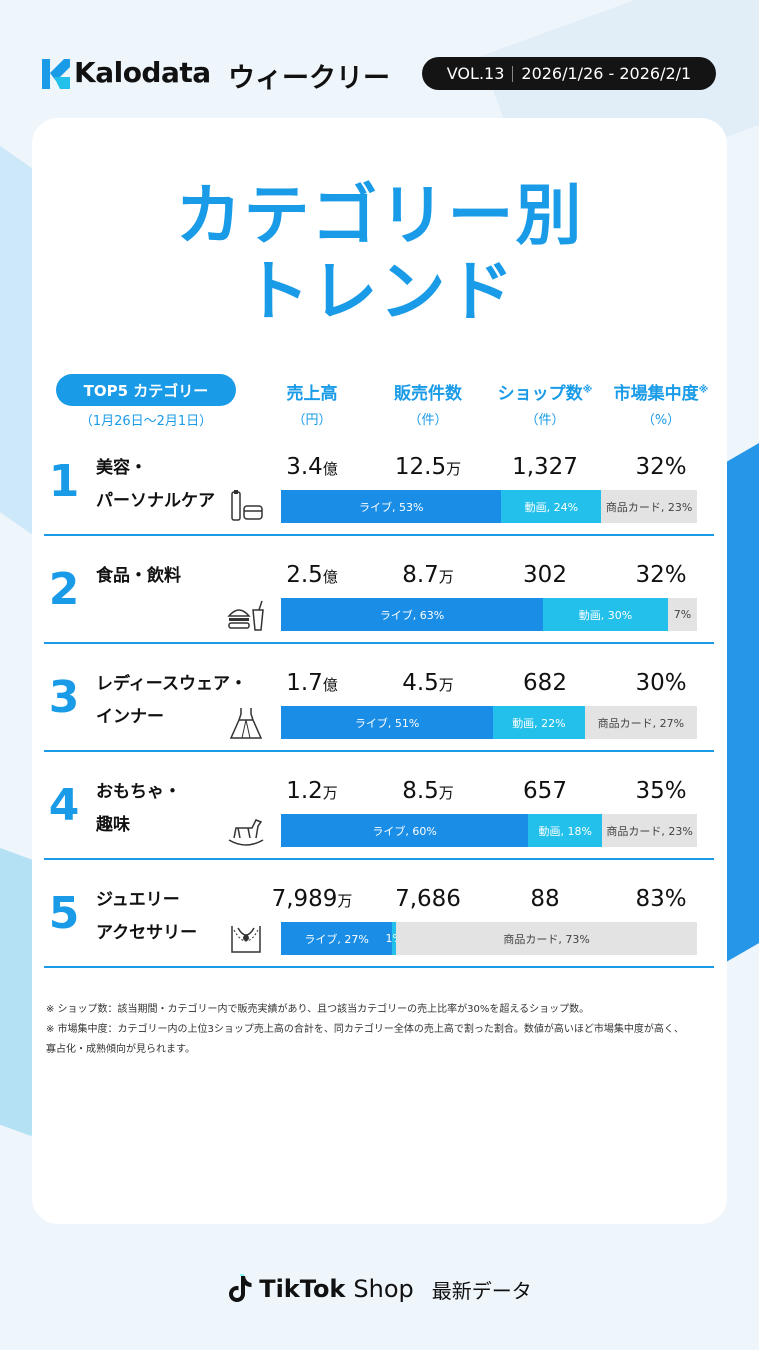 The height and width of the screenshot is (1350, 759). Describe the element at coordinates (337, 938) in the screenshot. I see `live-share-segment: ライブ, 27%` at that location.